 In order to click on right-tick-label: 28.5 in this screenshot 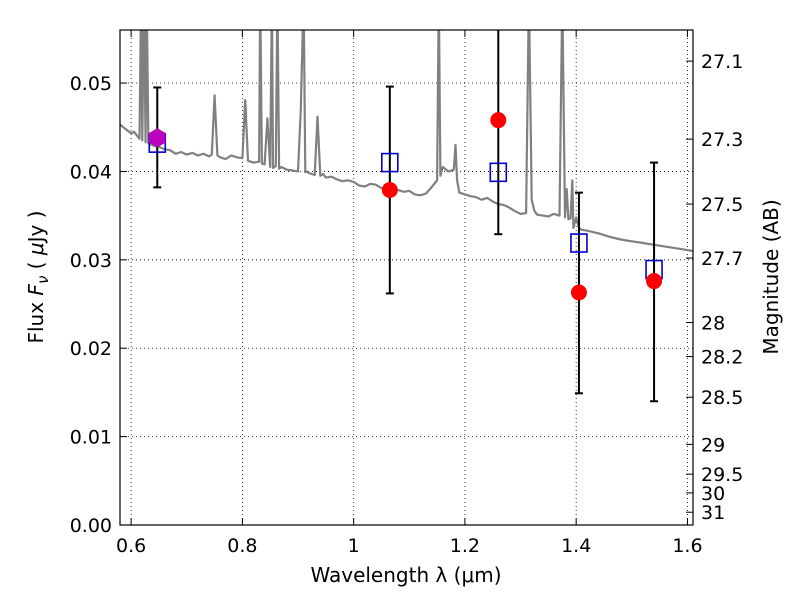, I will do `click(722, 398)`.